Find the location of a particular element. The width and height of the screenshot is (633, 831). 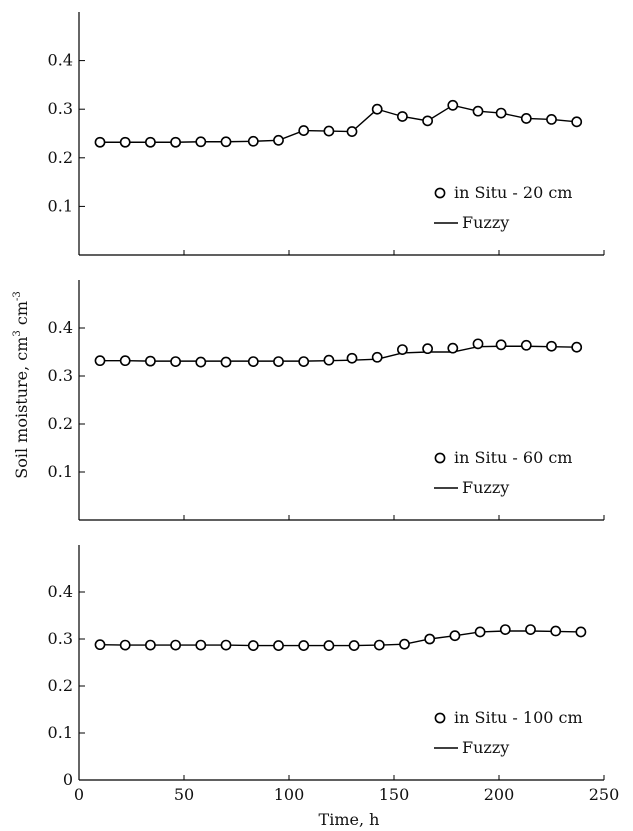

legend-label-in-situ: in Situ - 100 cm is located at coordinates (518, 717).